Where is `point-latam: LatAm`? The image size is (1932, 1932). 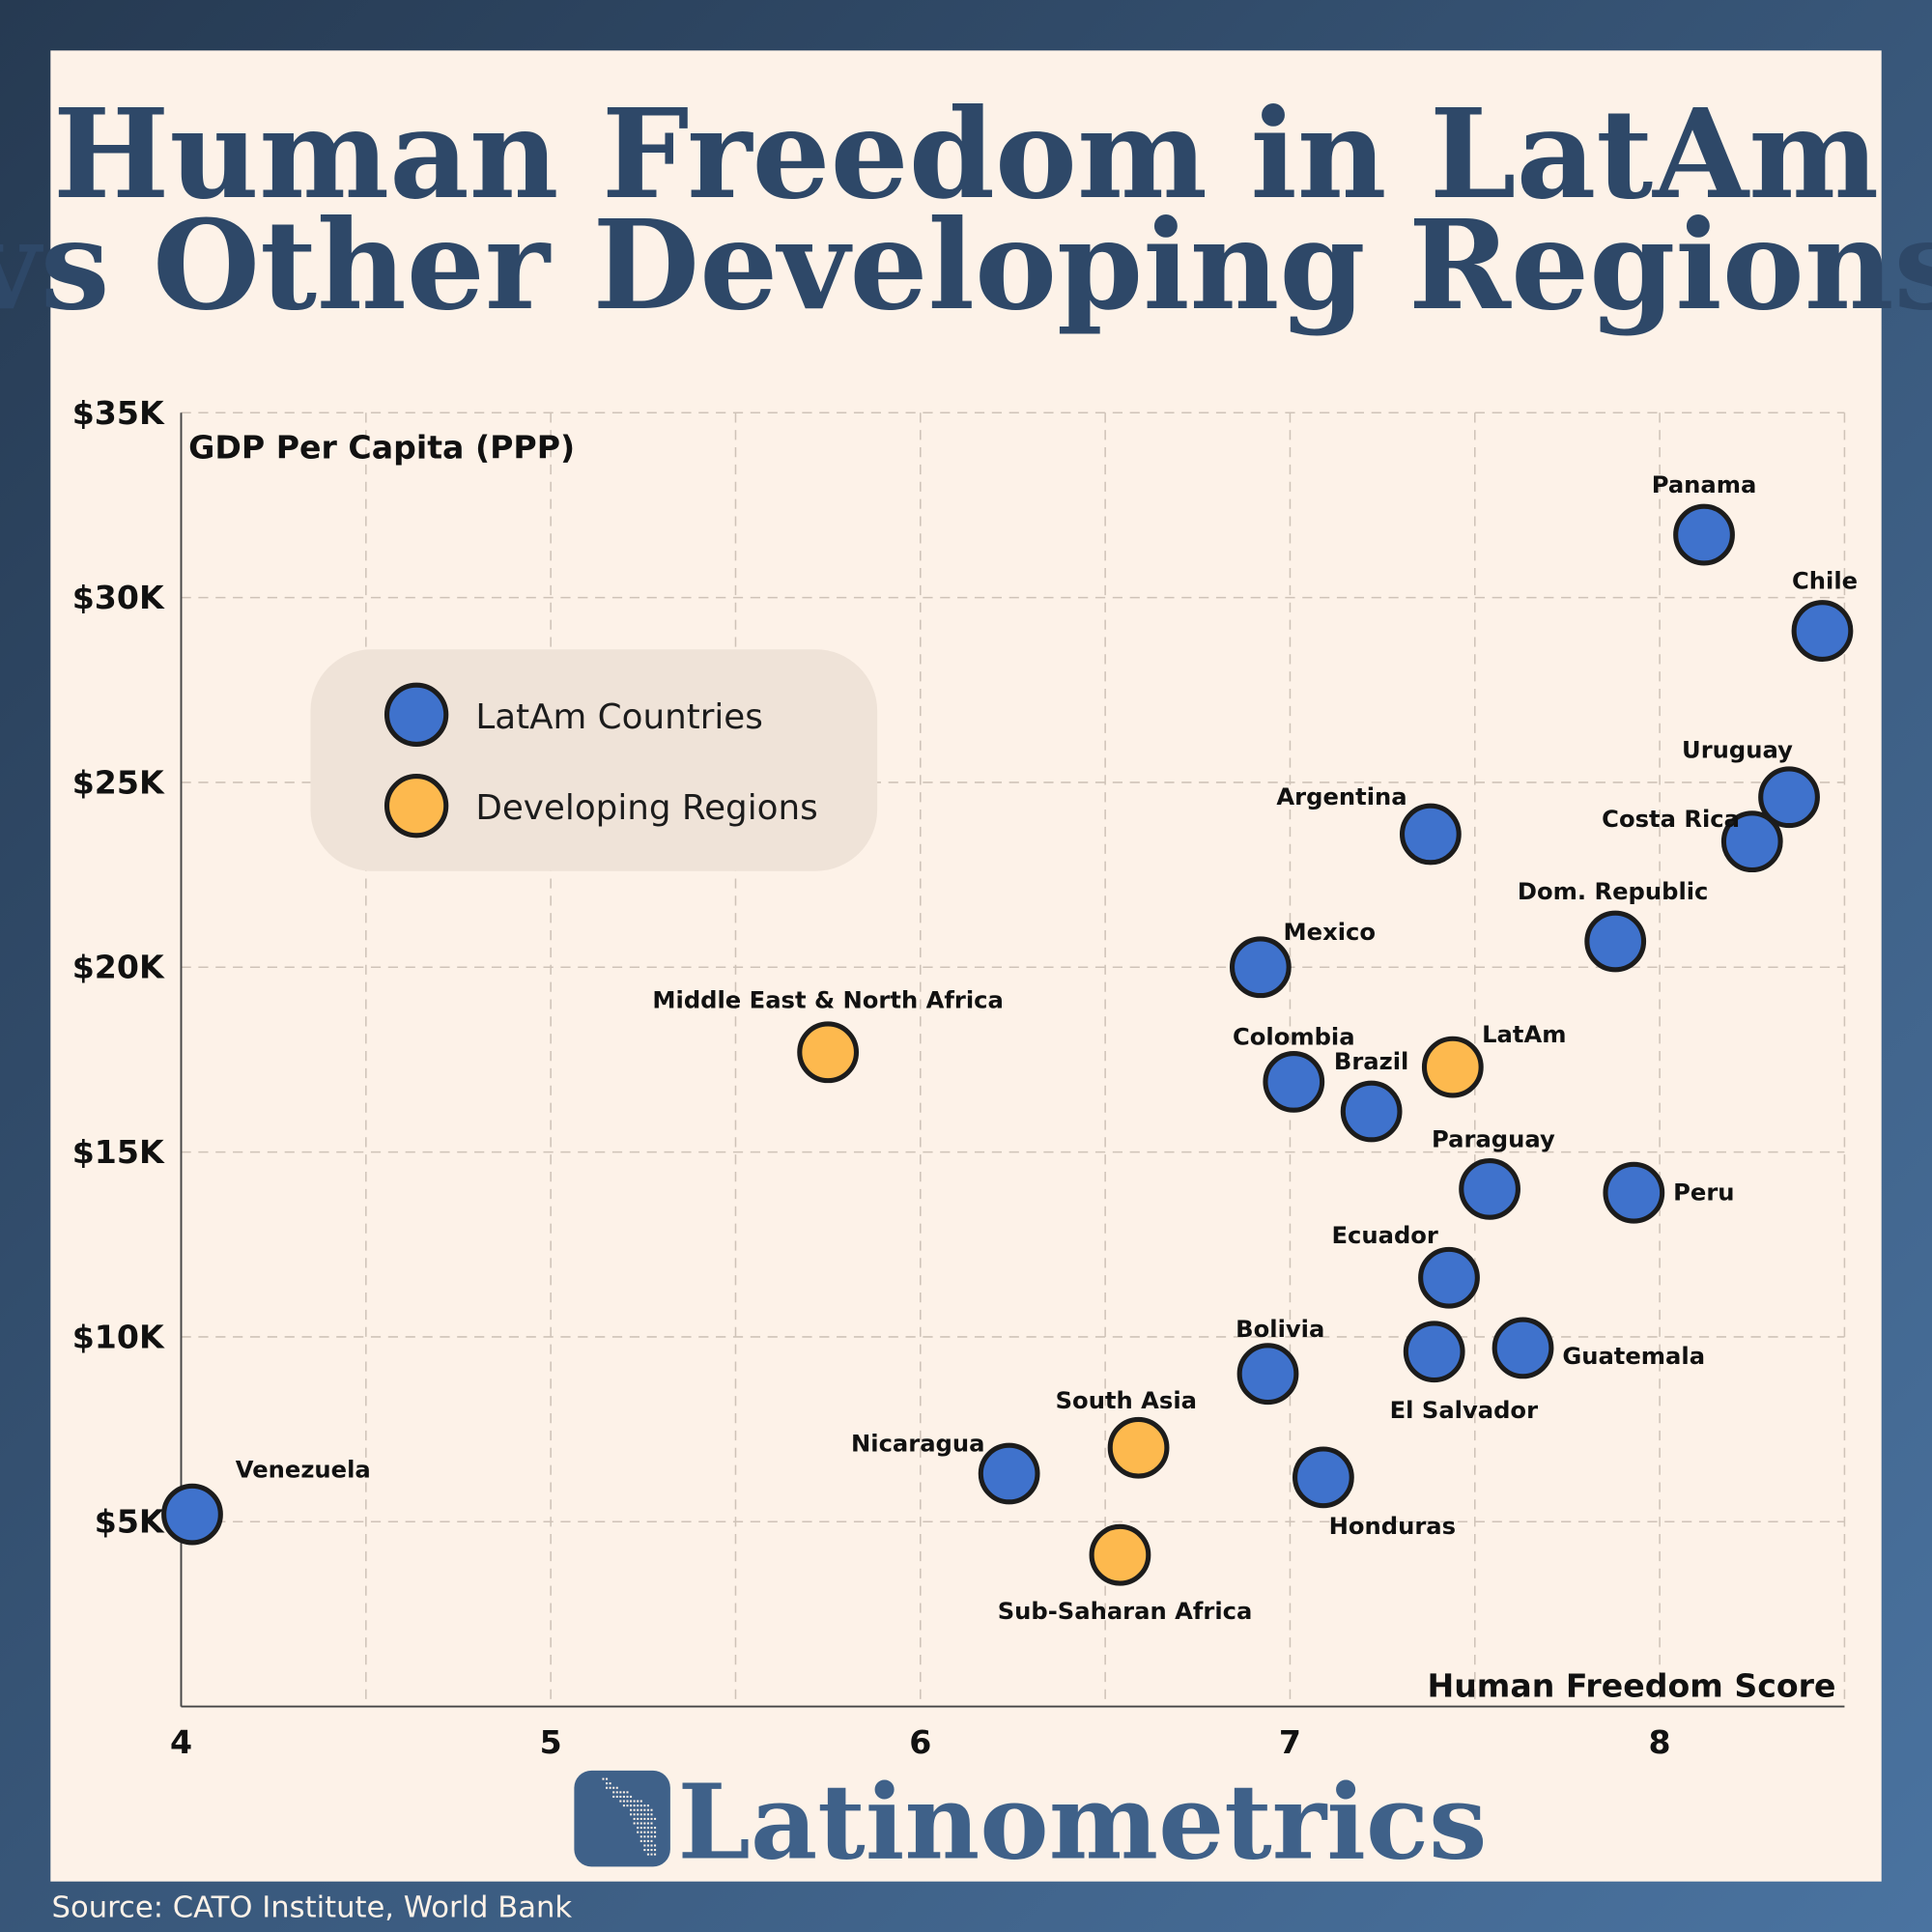 point-latam: LatAm is located at coordinates (1493, 1059).